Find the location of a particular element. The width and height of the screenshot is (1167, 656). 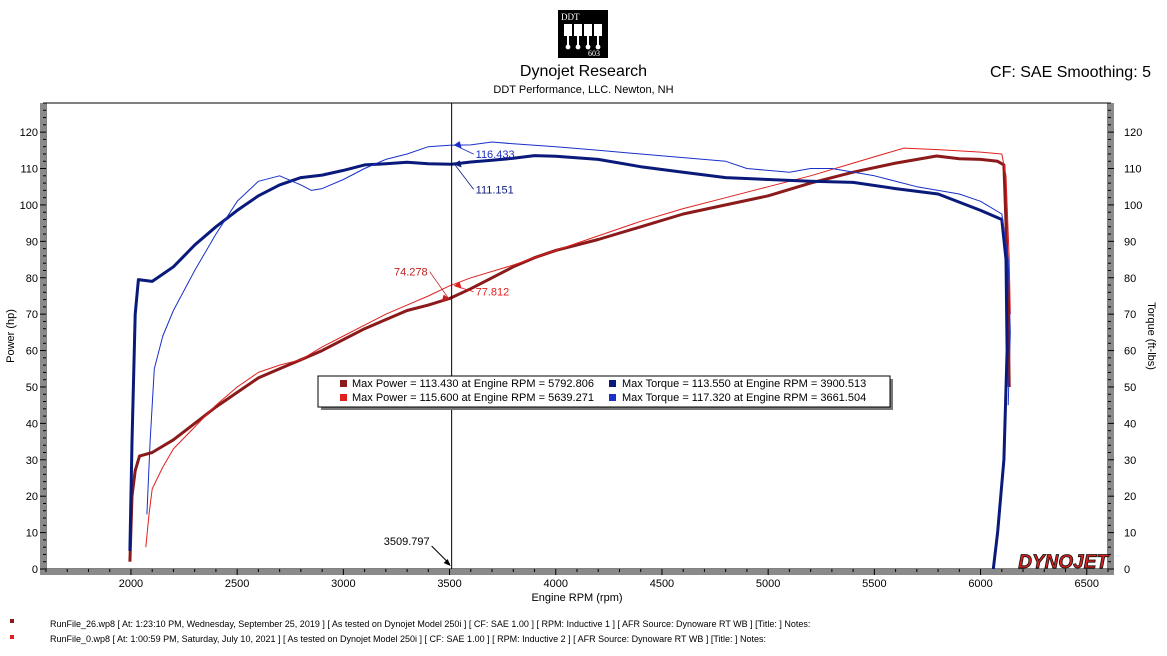

cursor-rpm-label: 3509.797 is located at coordinates (407, 542).